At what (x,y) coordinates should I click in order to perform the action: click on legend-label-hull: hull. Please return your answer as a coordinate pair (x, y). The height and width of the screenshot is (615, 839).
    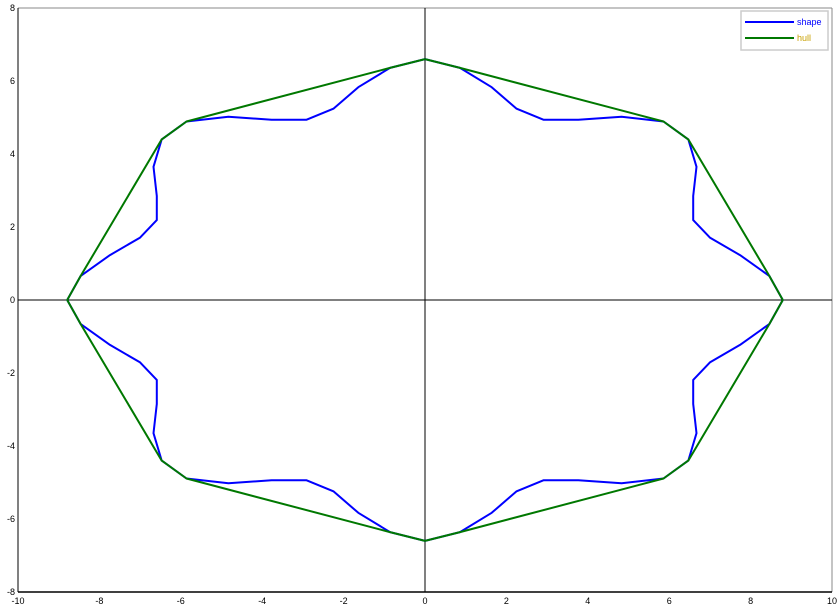
    Looking at the image, I should click on (804, 38).